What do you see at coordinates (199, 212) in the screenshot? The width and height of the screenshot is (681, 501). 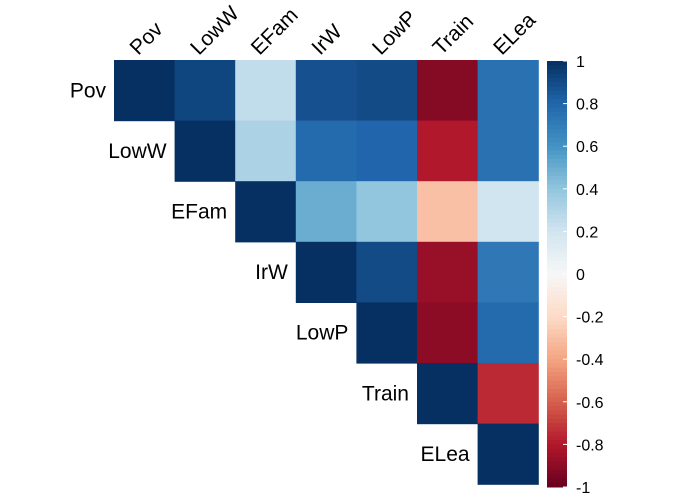 I see `row-label-efam: EFam` at bounding box center [199, 212].